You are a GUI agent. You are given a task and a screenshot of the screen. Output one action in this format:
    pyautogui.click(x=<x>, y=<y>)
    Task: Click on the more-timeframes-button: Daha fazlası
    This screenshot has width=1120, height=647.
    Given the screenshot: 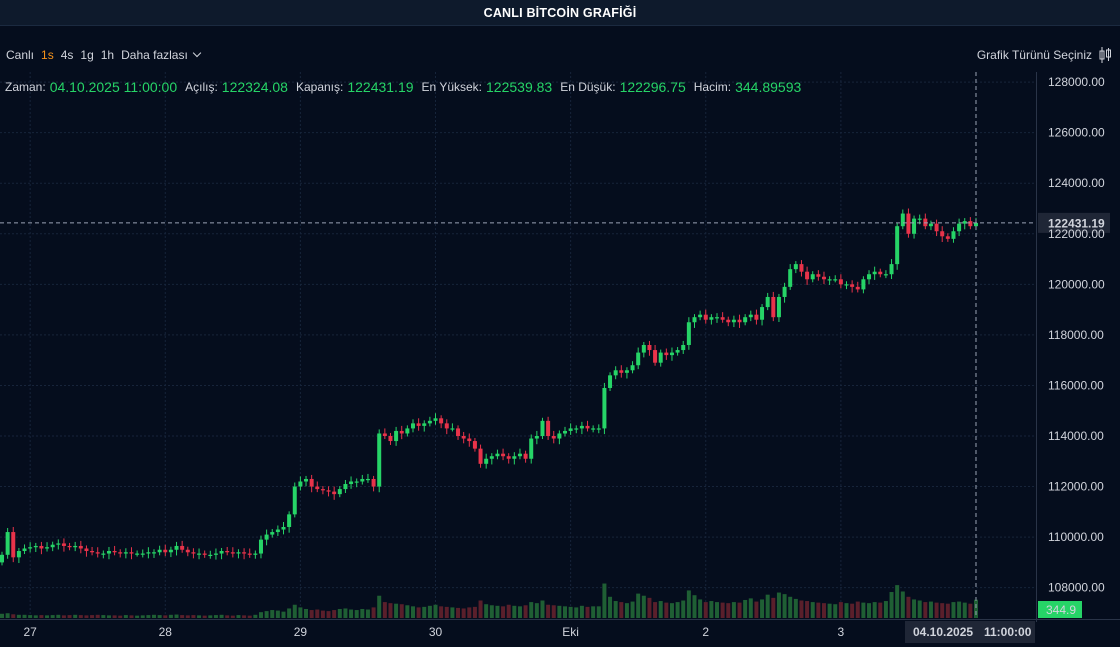 What is the action you would take?
    pyautogui.click(x=161, y=55)
    